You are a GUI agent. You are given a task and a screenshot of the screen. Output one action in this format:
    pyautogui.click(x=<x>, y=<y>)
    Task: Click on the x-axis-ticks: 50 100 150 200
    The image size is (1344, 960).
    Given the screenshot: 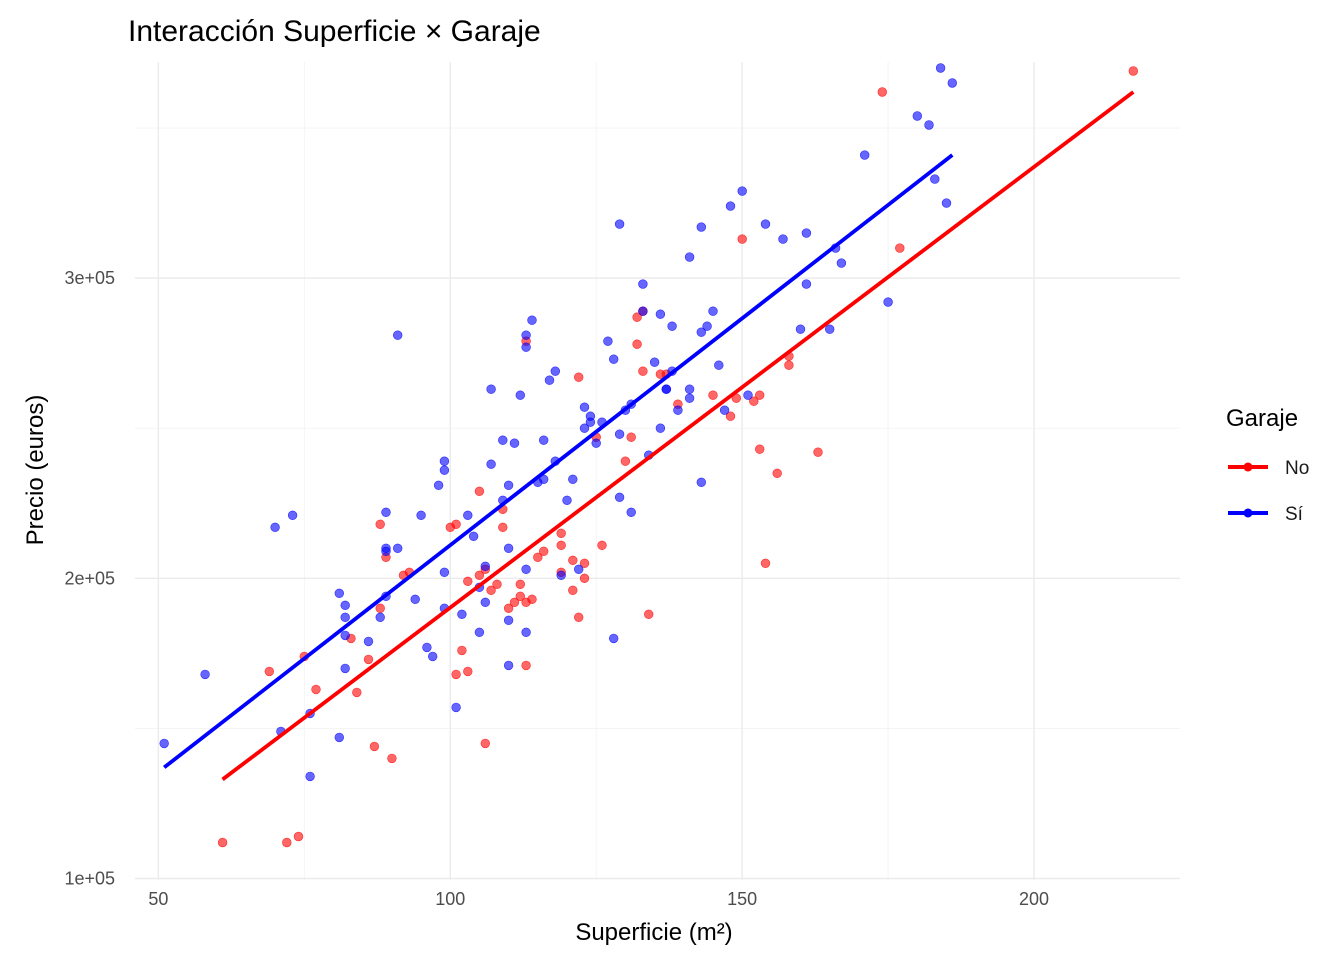 What is the action you would take?
    pyautogui.click(x=598, y=899)
    